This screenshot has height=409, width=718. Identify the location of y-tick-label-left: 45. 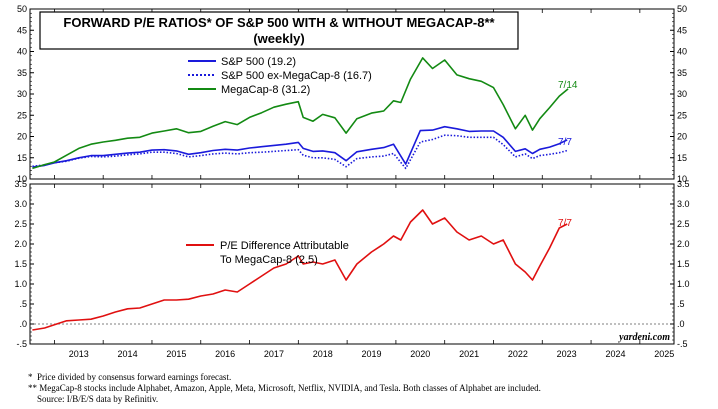
(22, 30).